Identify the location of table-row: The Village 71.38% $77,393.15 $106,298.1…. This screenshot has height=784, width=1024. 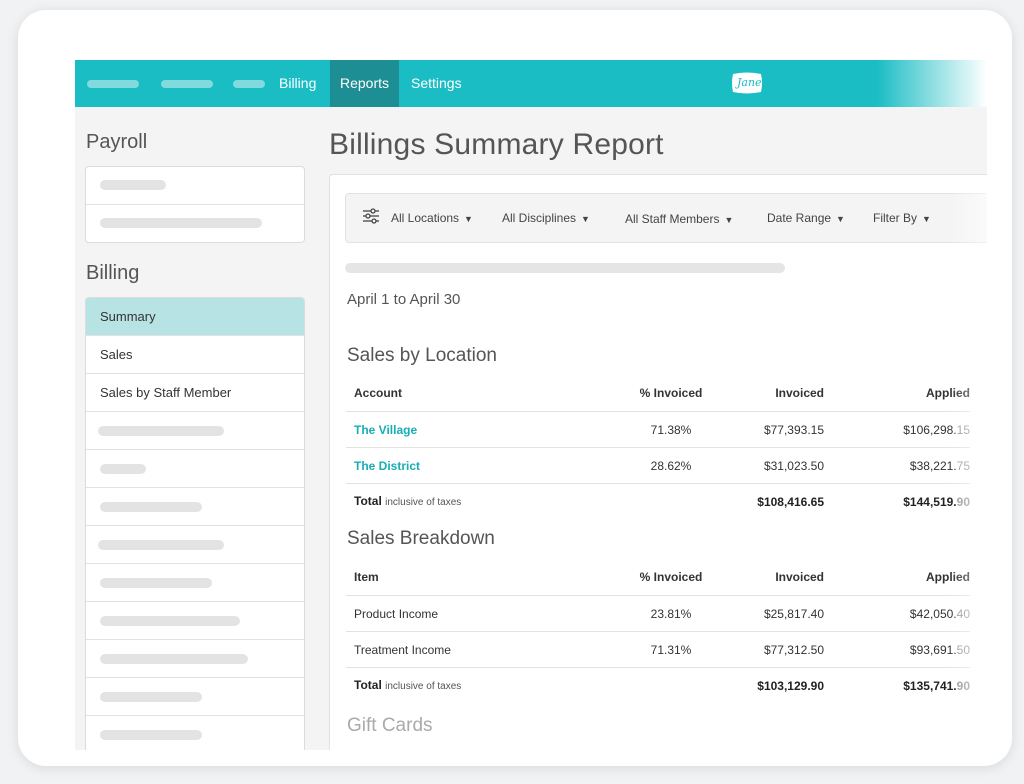
(658, 430).